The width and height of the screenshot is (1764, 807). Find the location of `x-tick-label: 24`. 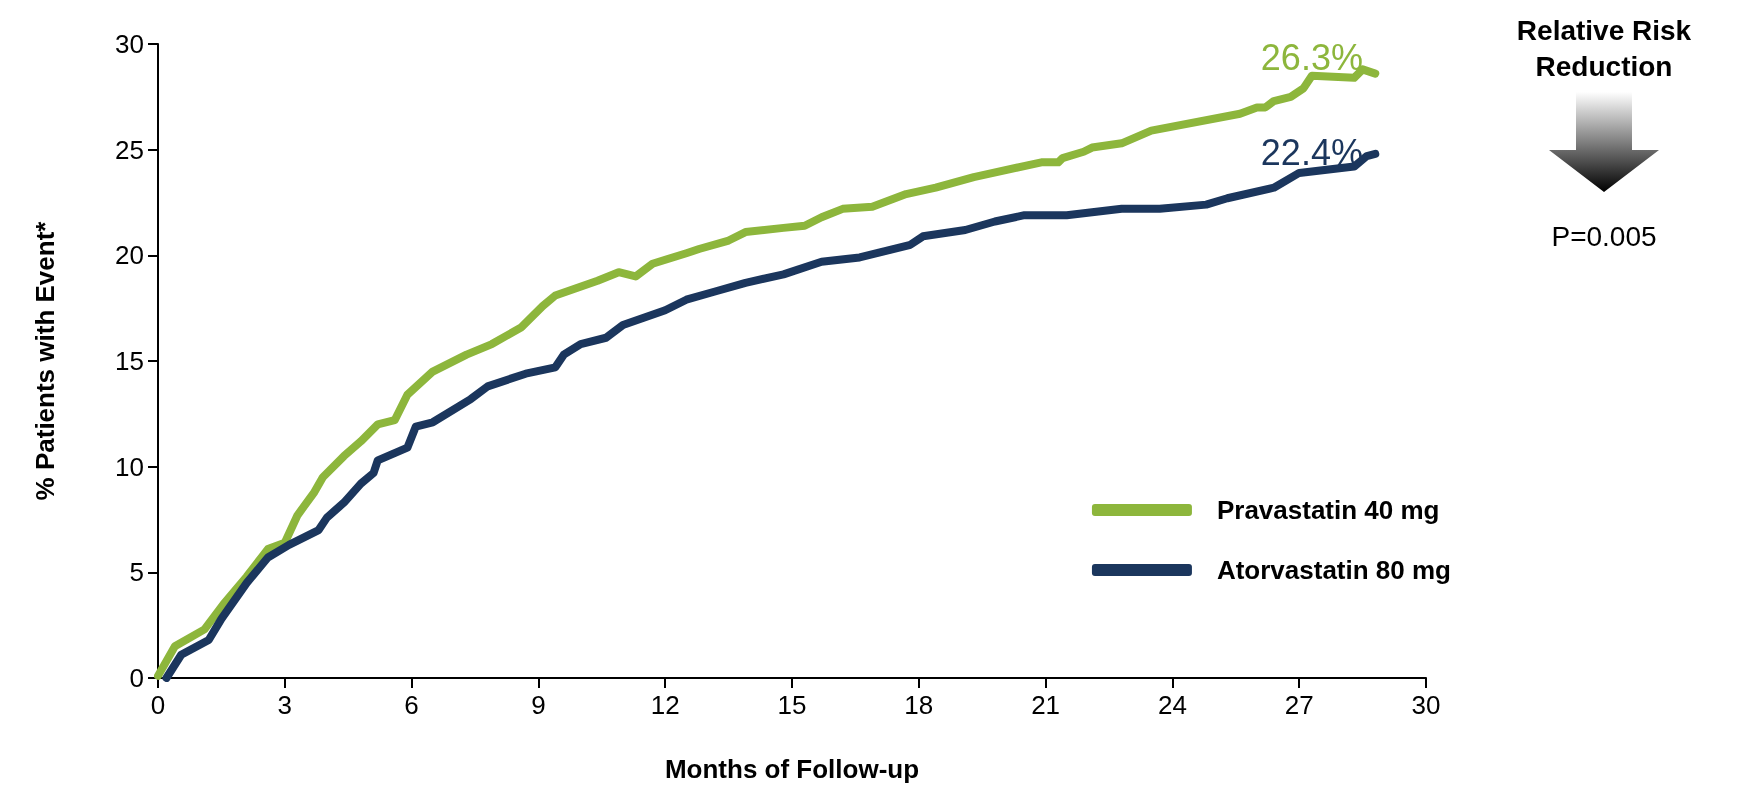

x-tick-label: 24 is located at coordinates (1172, 705).